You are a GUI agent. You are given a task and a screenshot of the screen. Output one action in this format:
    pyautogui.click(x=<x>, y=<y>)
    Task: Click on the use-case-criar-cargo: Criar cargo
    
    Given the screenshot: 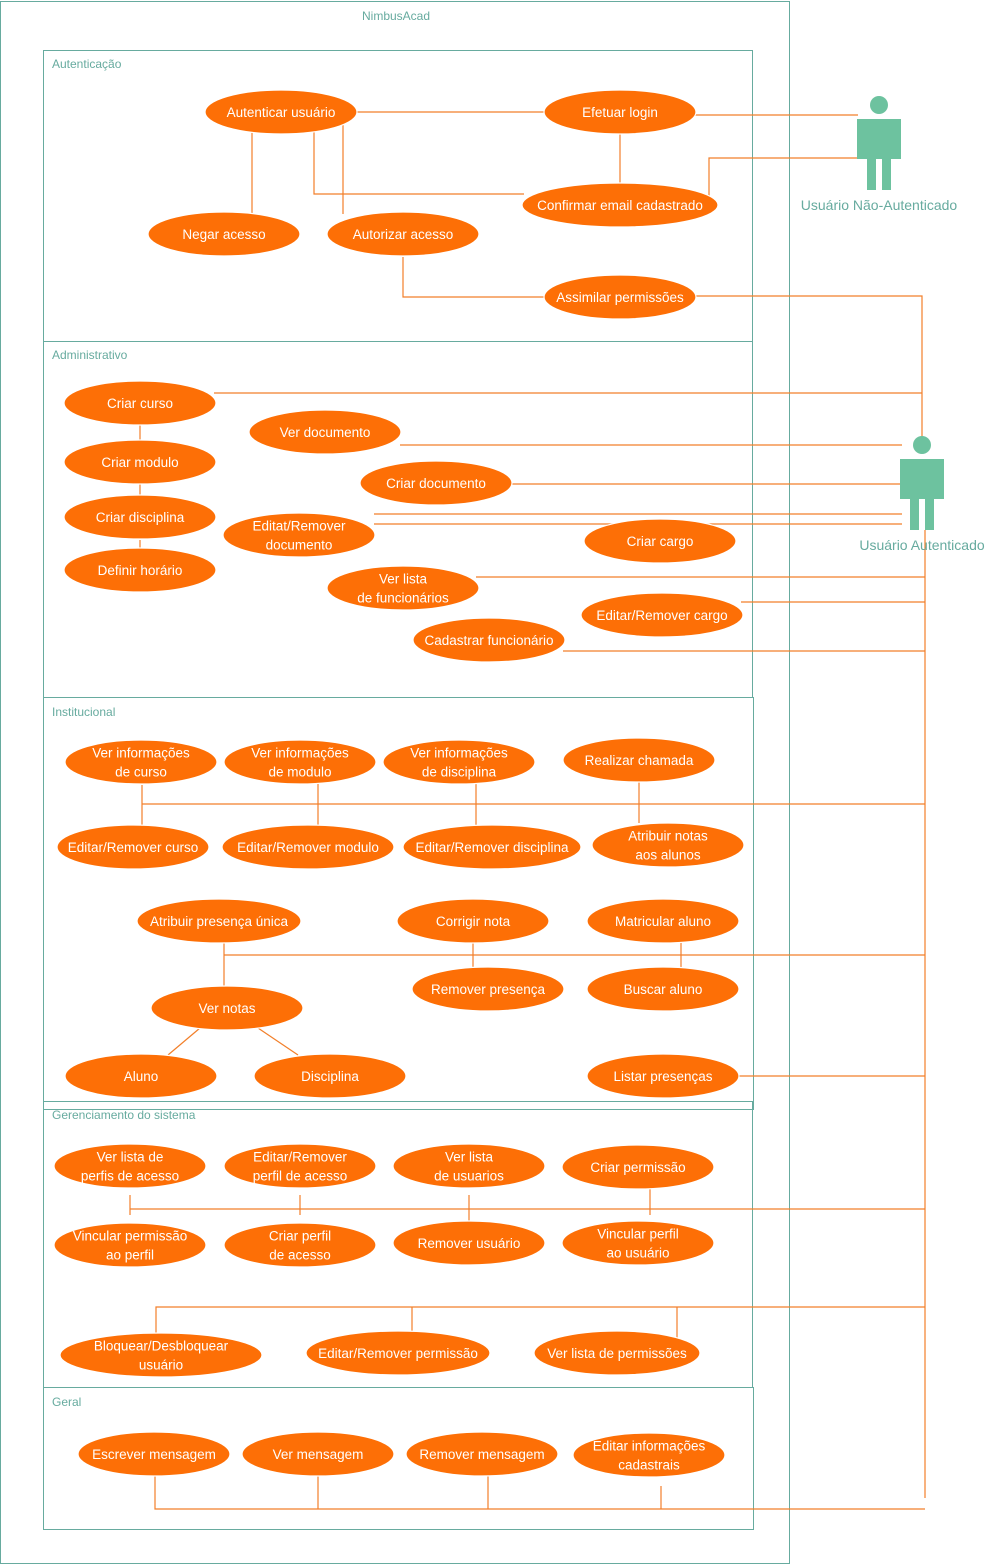 What is the action you would take?
    pyautogui.click(x=660, y=541)
    